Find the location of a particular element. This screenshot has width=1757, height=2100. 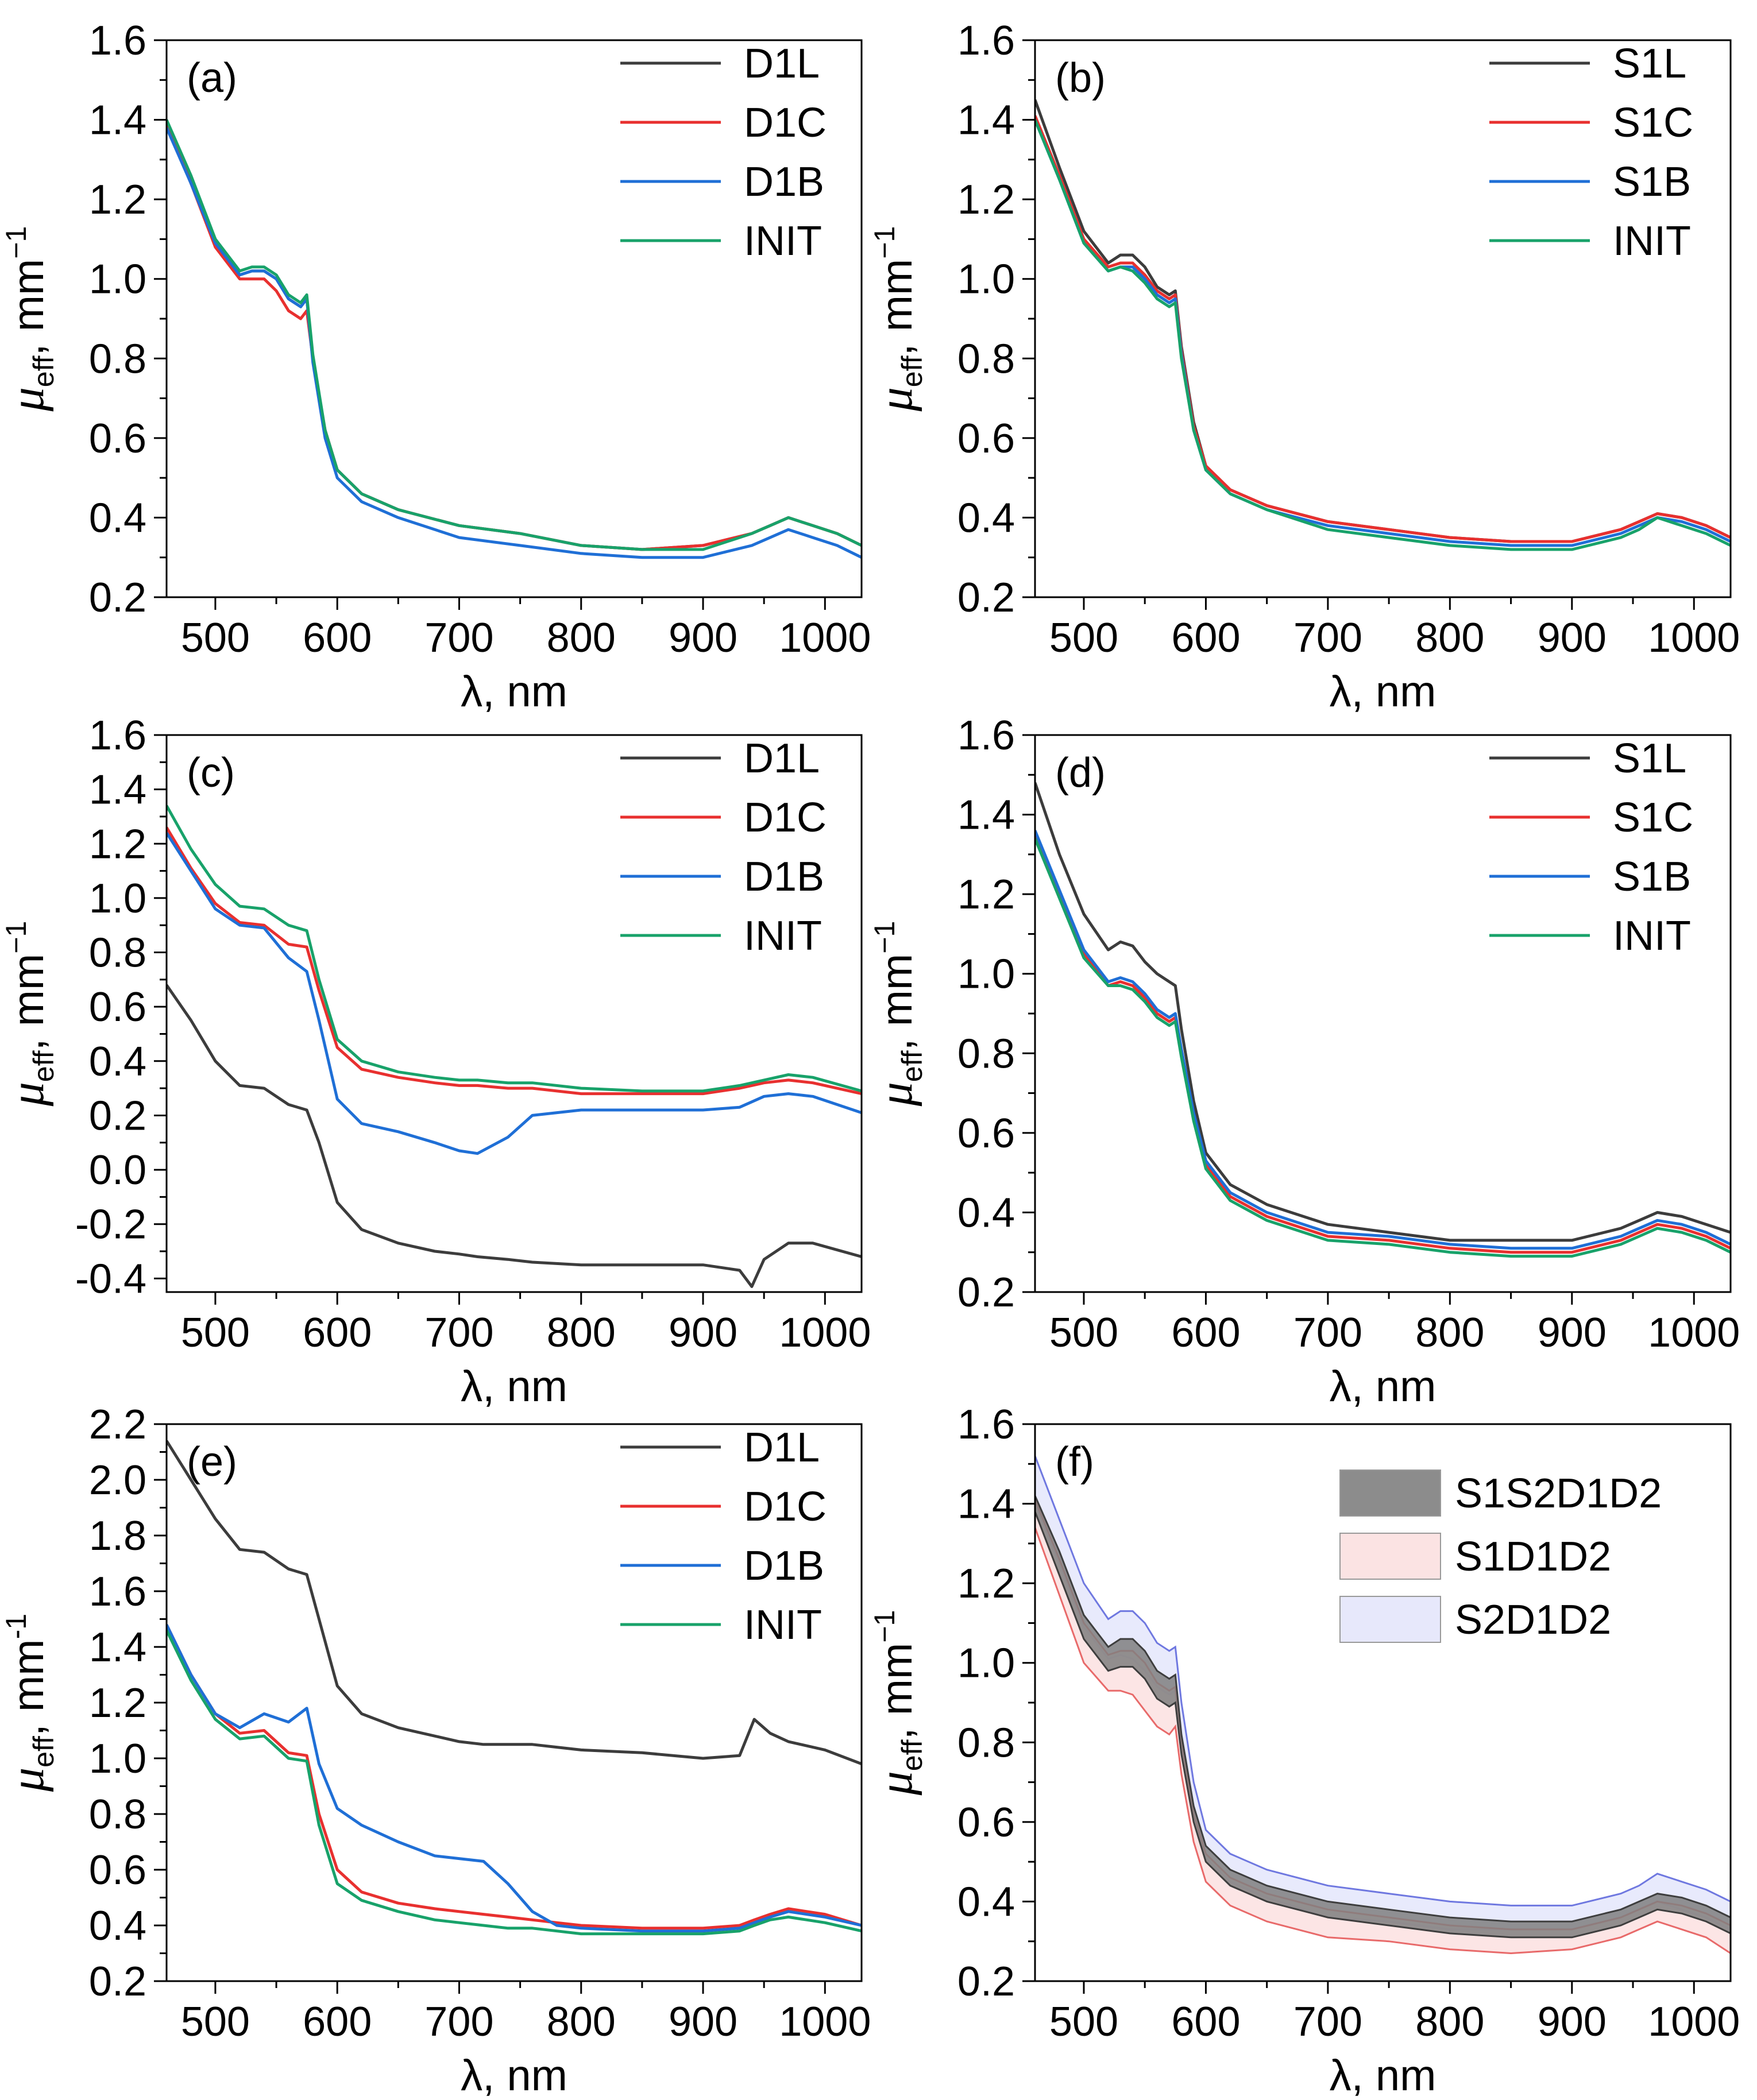

series-line-s1l is located at coordinates (1383, 1012).